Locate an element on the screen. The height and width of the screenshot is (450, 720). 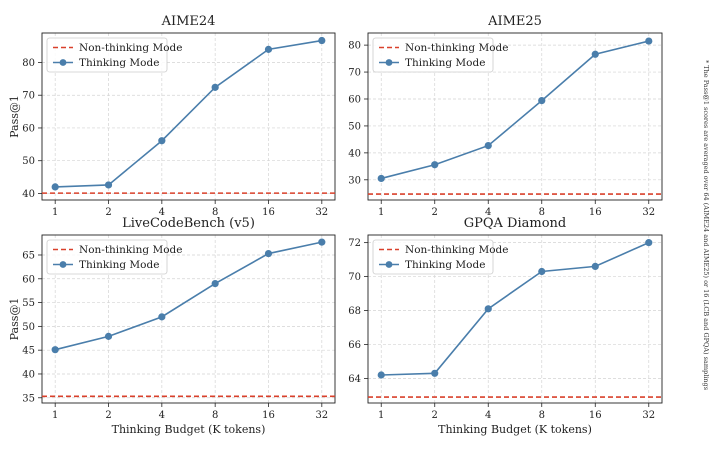
y-axis-label: Pass@1 is located at coordinates (14, 116).